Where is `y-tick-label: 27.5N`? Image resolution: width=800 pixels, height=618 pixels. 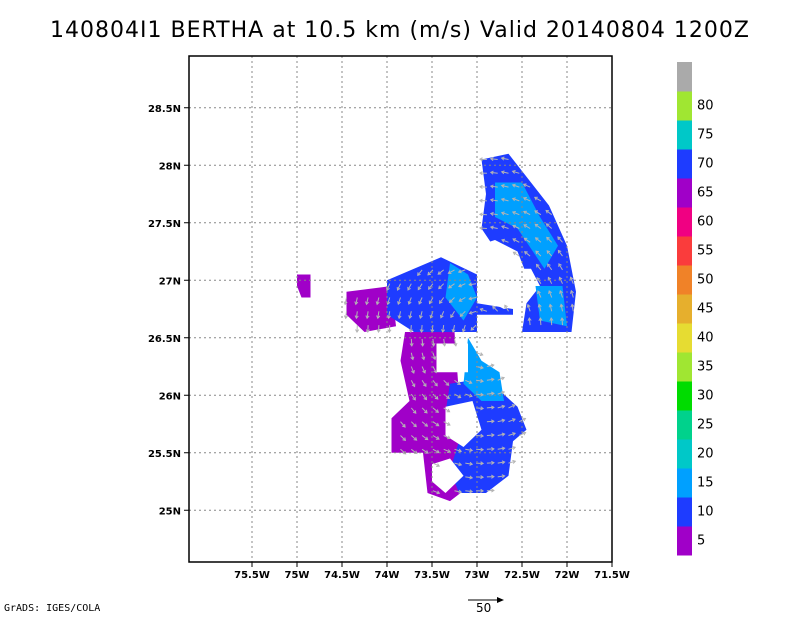 y-tick-label: 27.5N is located at coordinates (164, 224).